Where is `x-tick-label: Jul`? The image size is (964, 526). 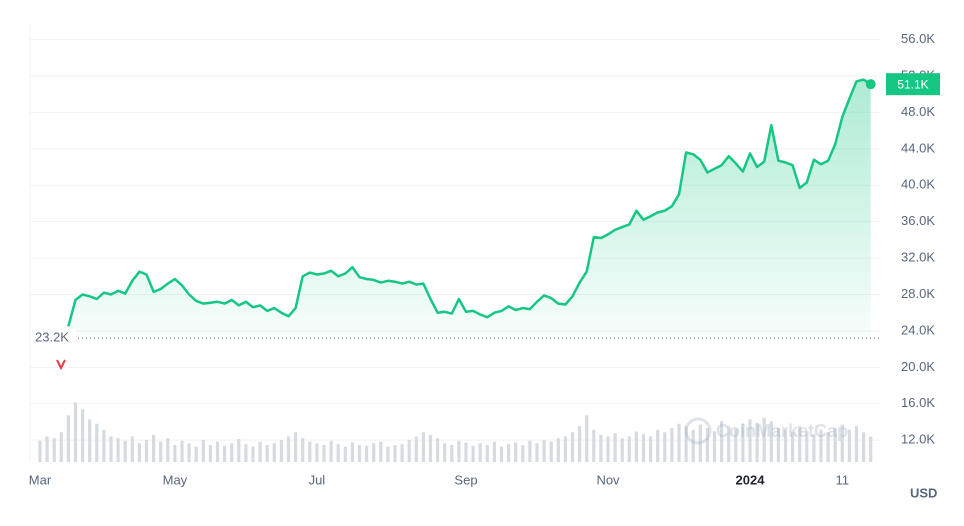 x-tick-label: Jul is located at coordinates (317, 479).